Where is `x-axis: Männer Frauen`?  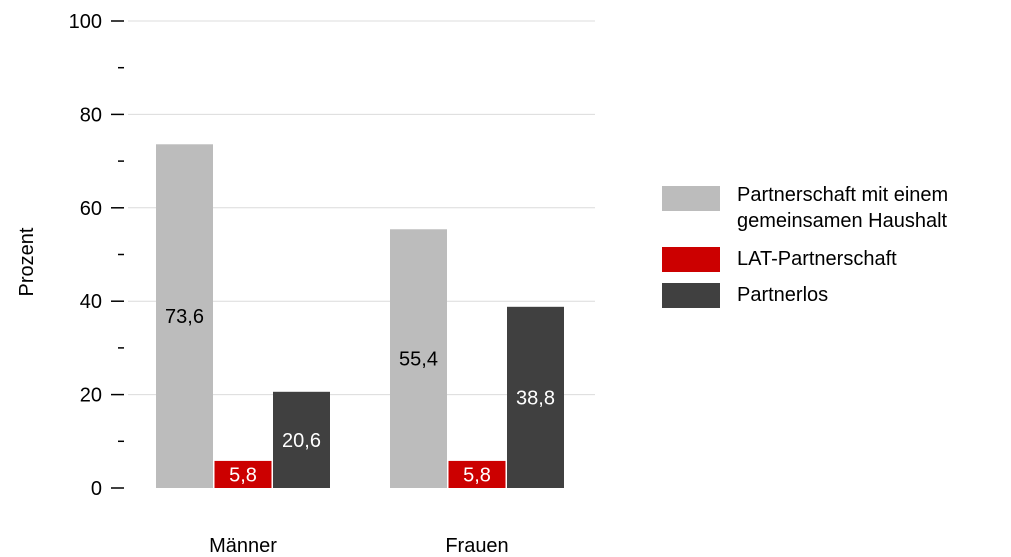
x-axis: Männer Frauen is located at coordinates (359, 546).